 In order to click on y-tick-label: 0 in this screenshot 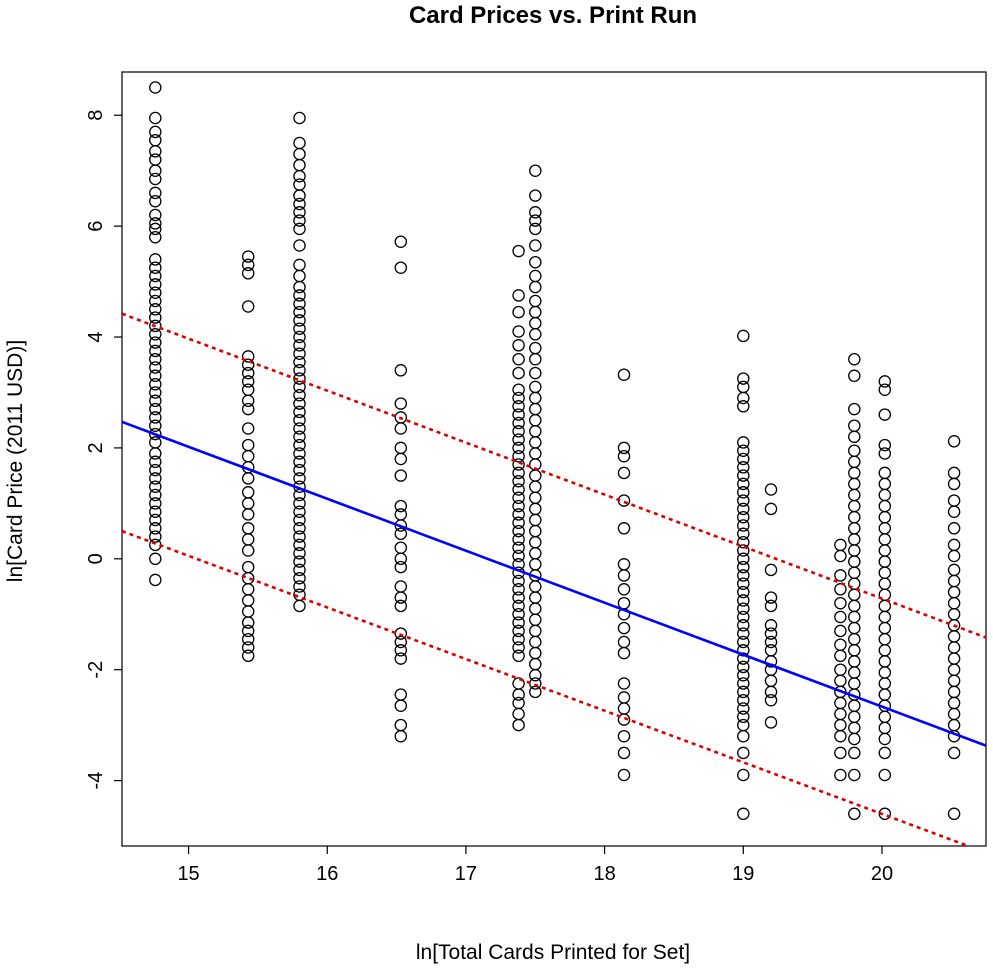, I will do `click(96, 558)`.